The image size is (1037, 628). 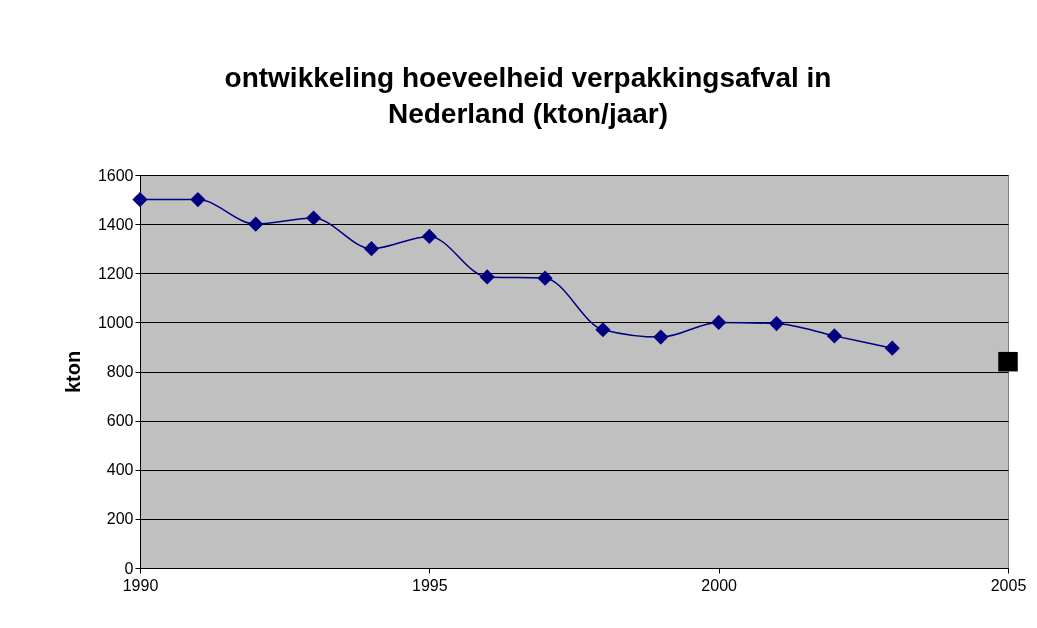 I want to click on x-tick-label: 2000, so click(x=719, y=585).